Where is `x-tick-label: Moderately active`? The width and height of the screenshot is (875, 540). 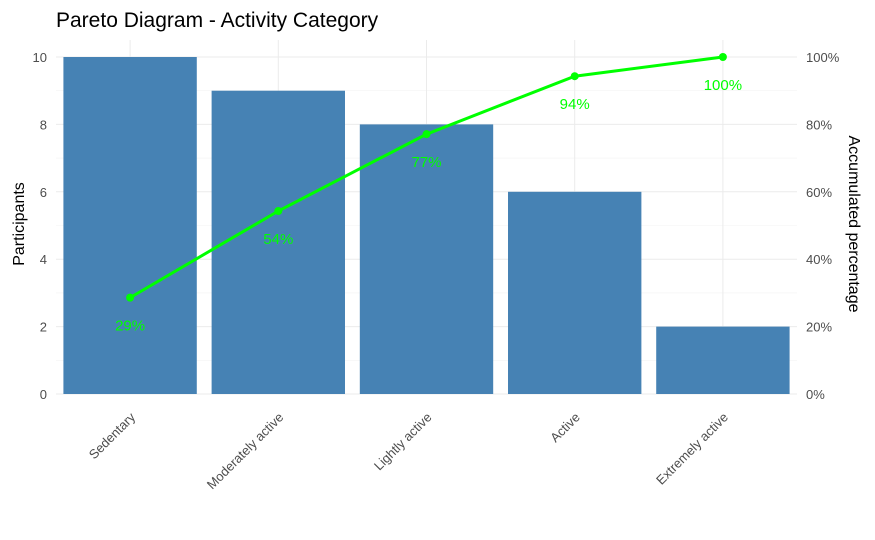 x-tick-label: Moderately active is located at coordinates (245, 451).